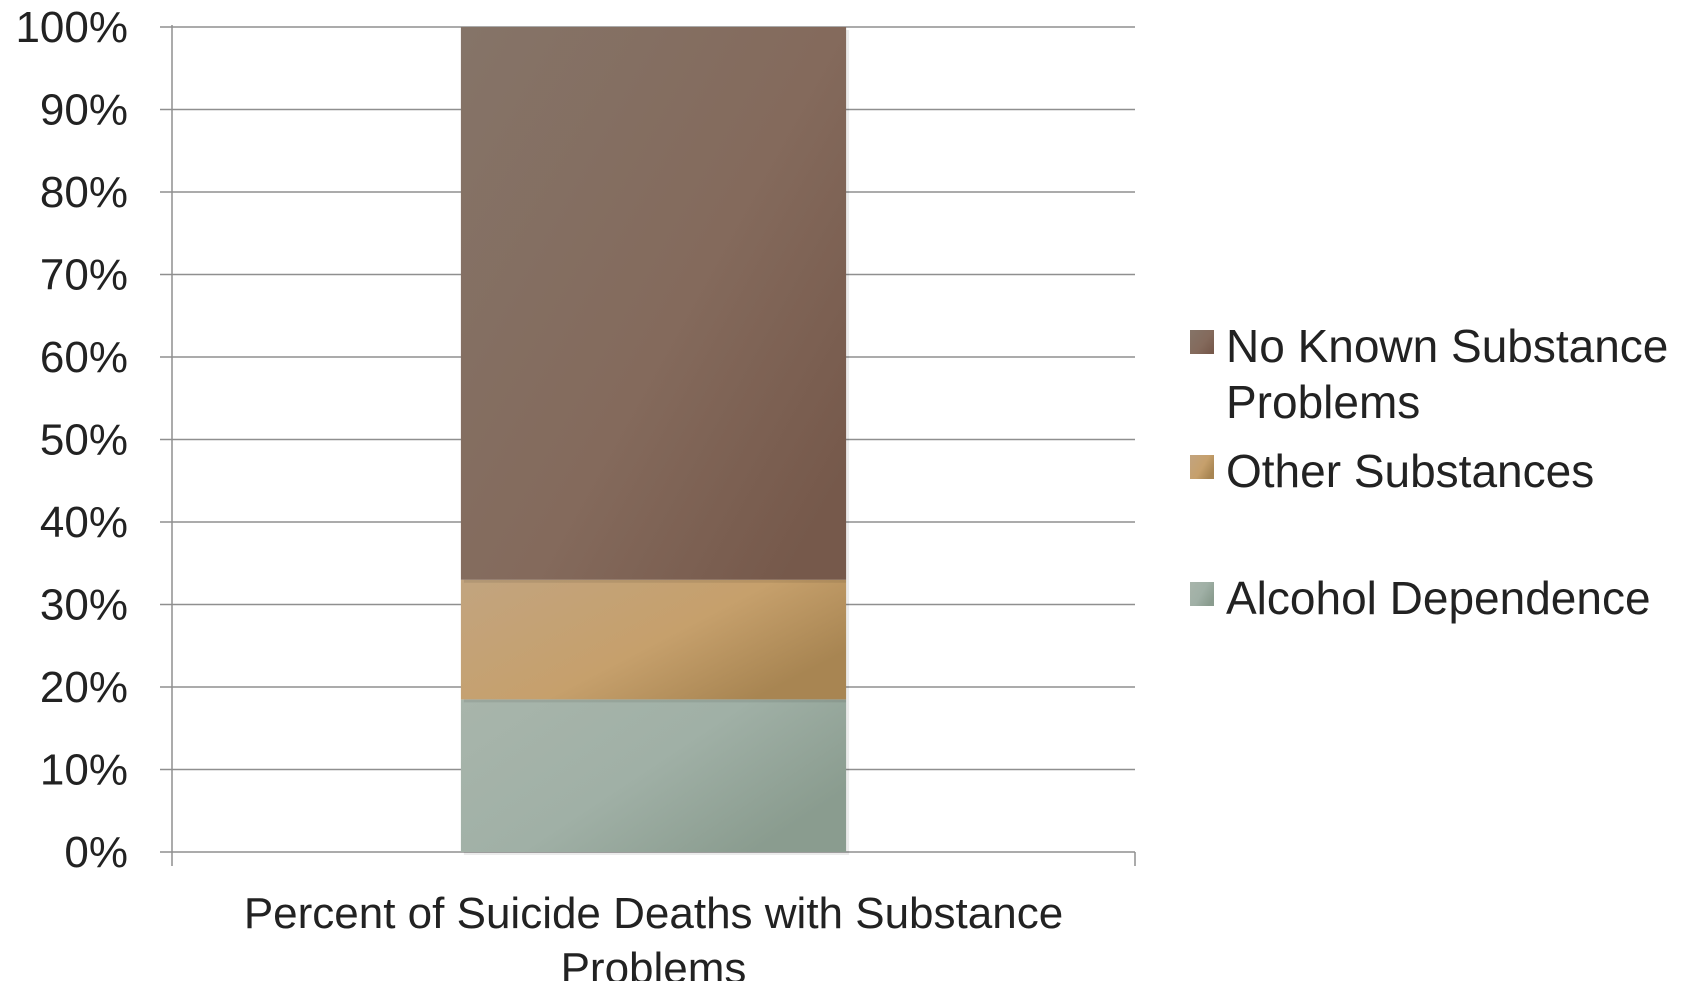  Describe the element at coordinates (84, 770) in the screenshot. I see `y-tick-label: 10%` at that location.